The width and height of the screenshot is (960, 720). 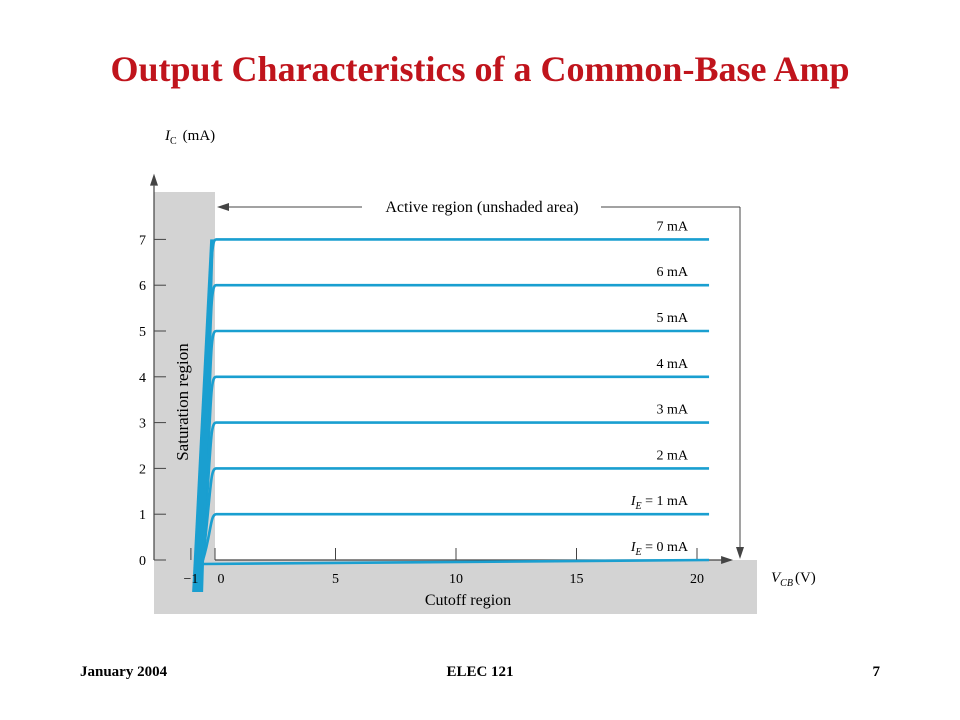 What do you see at coordinates (673, 272) in the screenshot?
I see `curve-label-6ma: 6 mA` at bounding box center [673, 272].